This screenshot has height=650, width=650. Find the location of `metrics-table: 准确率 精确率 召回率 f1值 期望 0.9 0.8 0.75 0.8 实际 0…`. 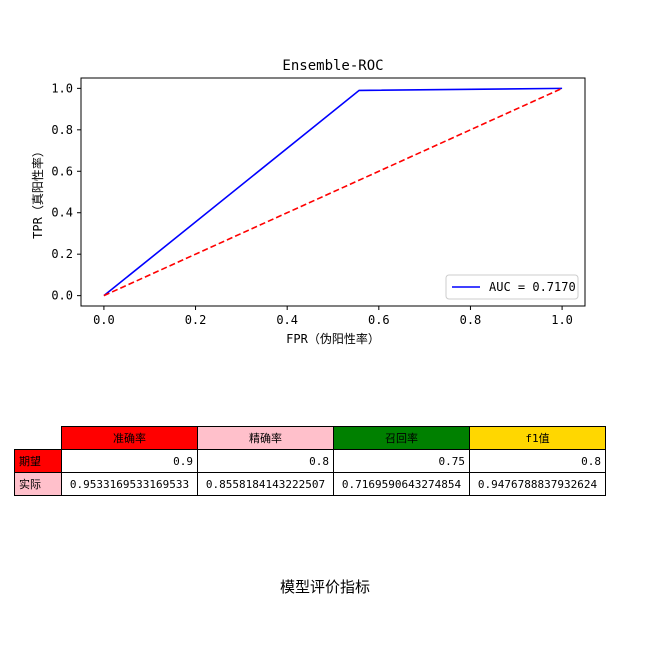

metrics-table: 准确率 精确率 召回率 f1值 期望 0.9 0.8 0.75 0.8 实际 0… is located at coordinates (310, 461).